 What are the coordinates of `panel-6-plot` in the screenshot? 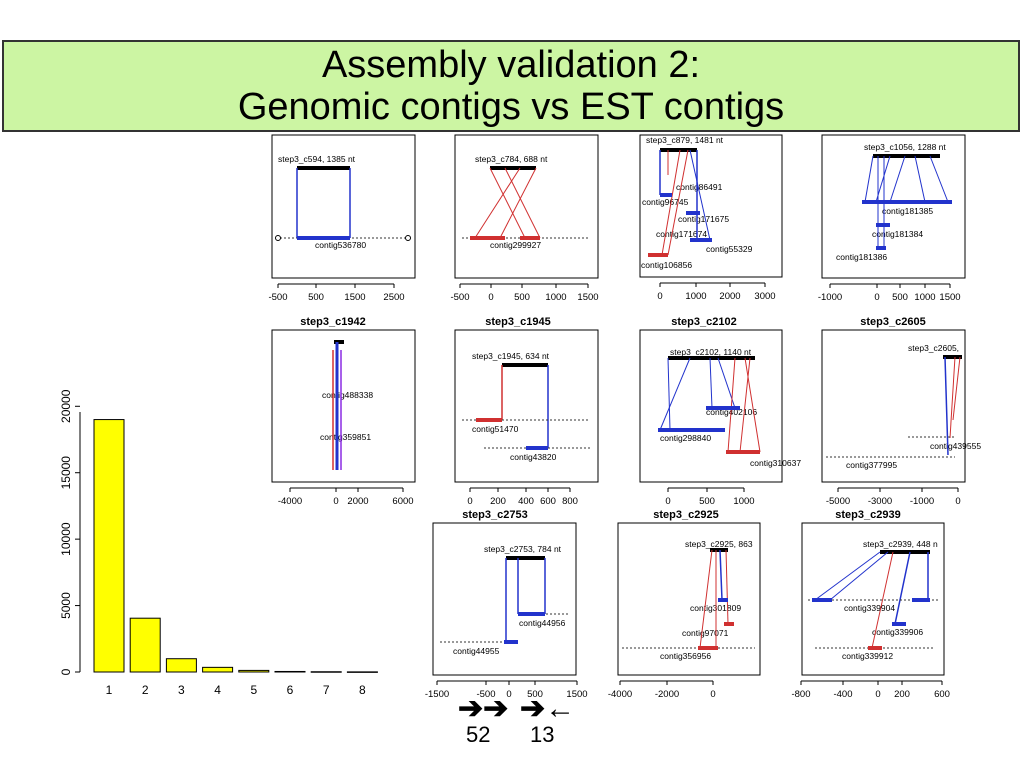 It's located at (526, 406).